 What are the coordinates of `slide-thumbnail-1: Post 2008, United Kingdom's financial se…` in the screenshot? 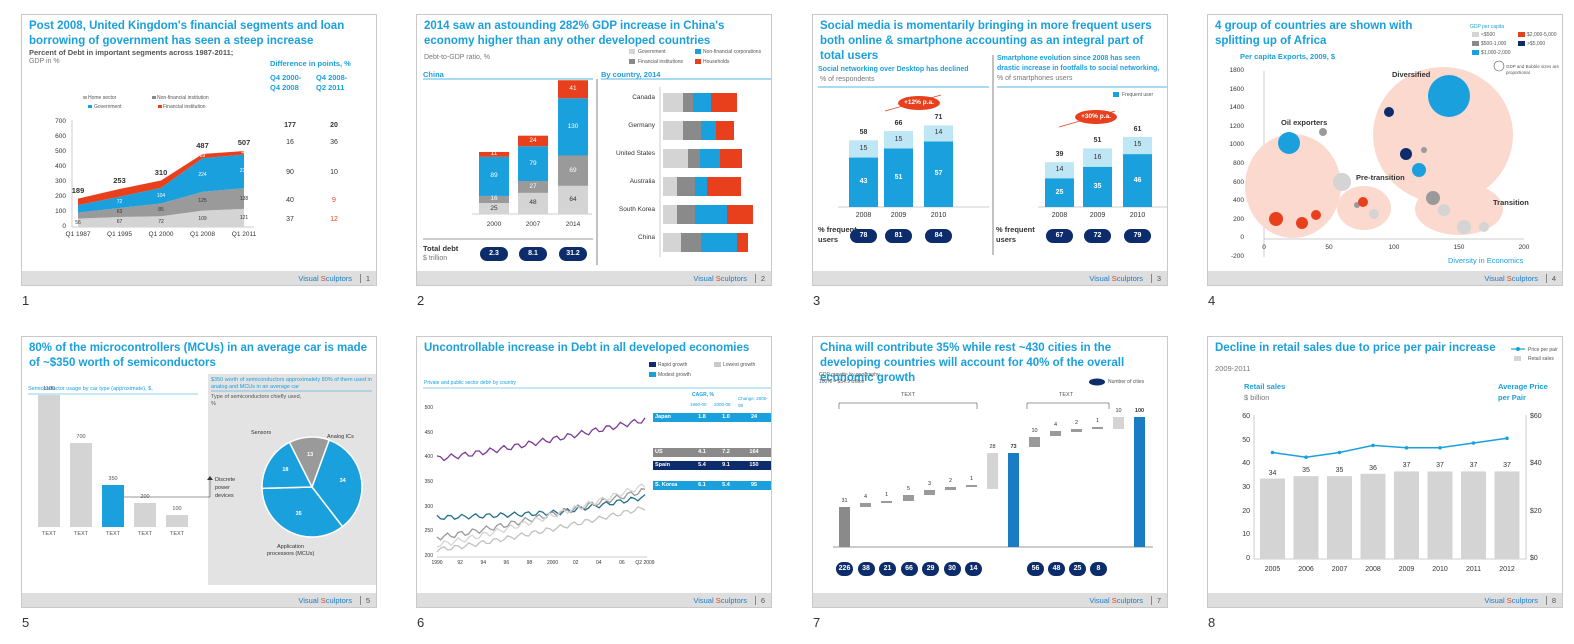 It's located at (199, 150).